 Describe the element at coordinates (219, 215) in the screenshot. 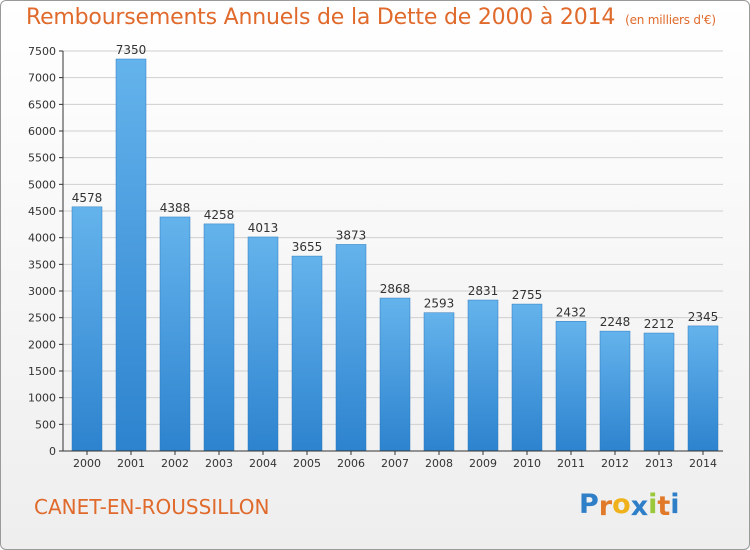

I see `data-label-2003: 4258` at that location.